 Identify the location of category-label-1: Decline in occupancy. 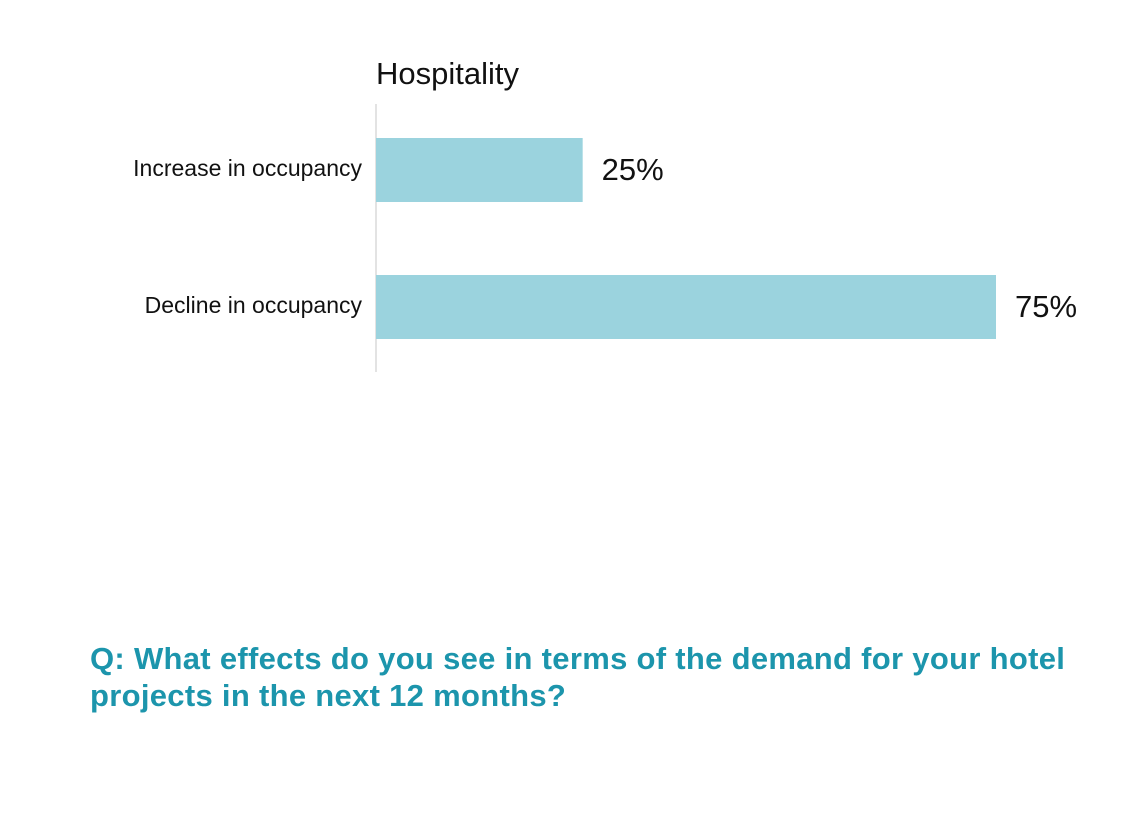
(254, 305).